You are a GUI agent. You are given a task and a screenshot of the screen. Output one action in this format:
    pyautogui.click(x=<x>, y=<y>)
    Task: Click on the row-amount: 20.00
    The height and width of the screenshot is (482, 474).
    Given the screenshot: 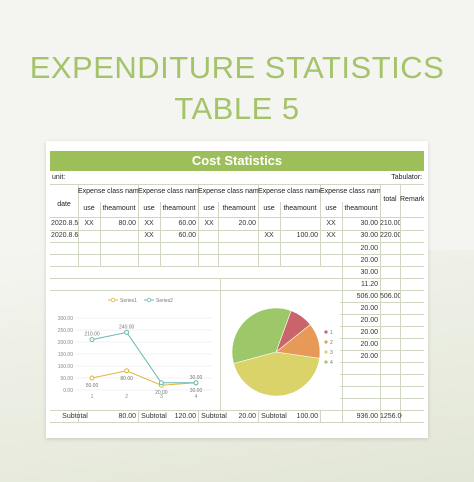 What is the action you would take?
    pyautogui.click(x=247, y=223)
    